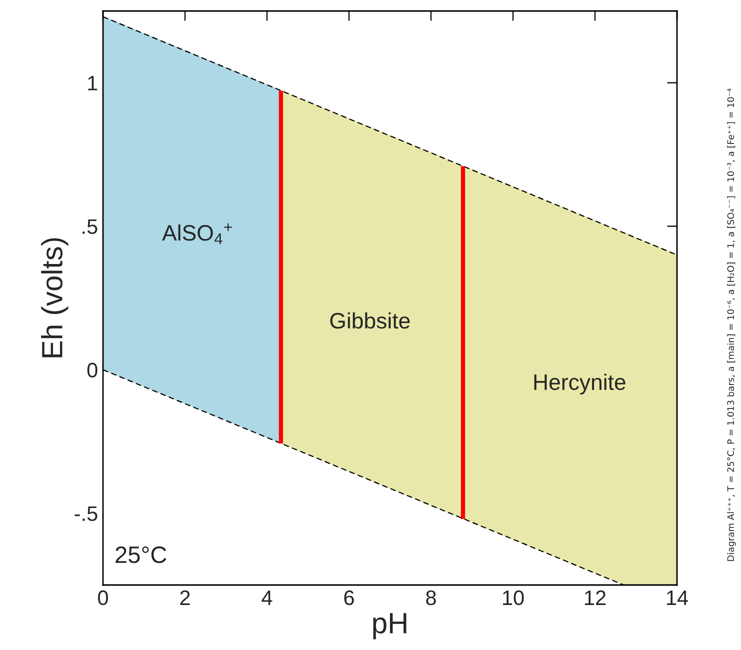 The image size is (741, 650). I want to click on x-tick-label: 12, so click(595, 597).